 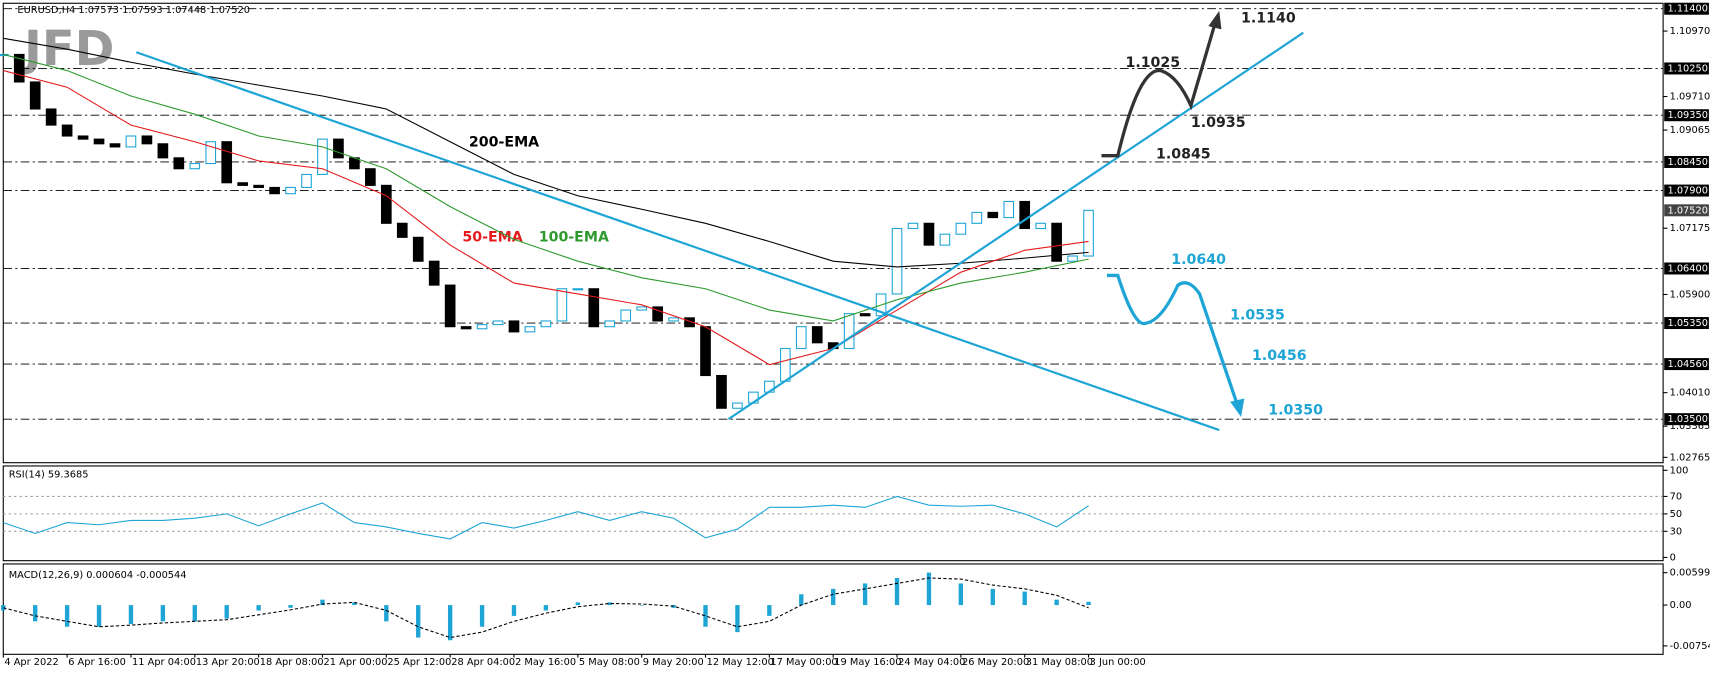 What do you see at coordinates (1218, 123) in the screenshot?
I see `level-annotation: 1.0935` at bounding box center [1218, 123].